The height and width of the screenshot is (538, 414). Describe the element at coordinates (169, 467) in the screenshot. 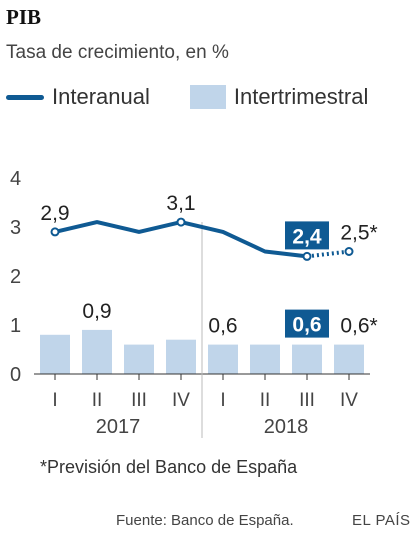

I see `footnote: *Previsión del Banco de España` at that location.